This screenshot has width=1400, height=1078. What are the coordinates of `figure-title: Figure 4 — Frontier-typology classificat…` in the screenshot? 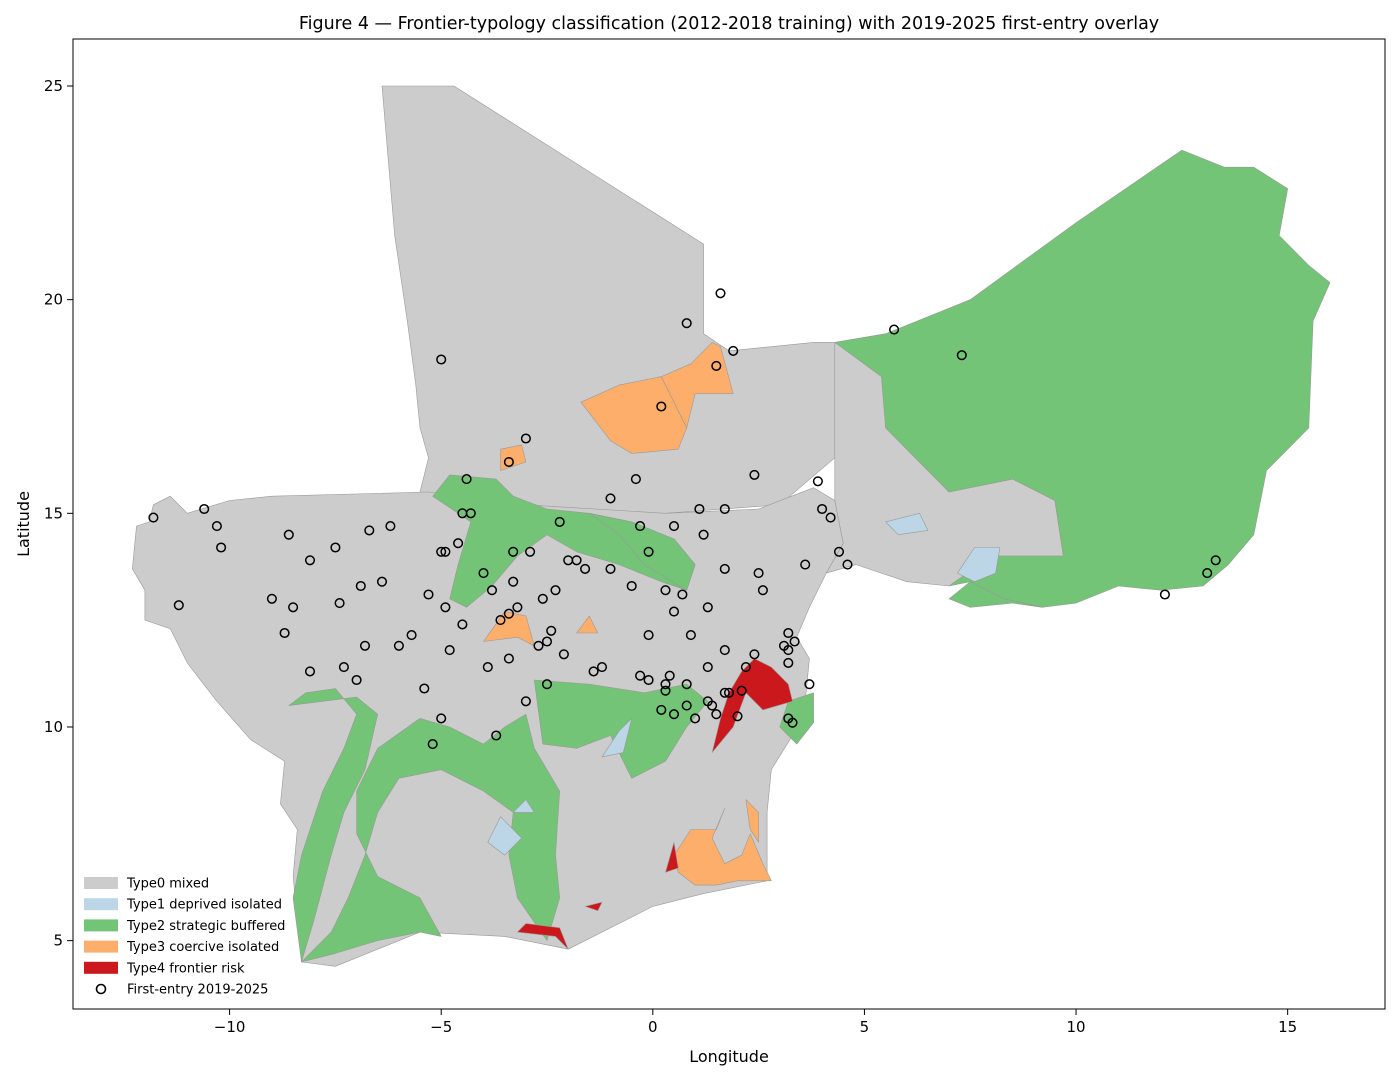 It's located at (729, 24).